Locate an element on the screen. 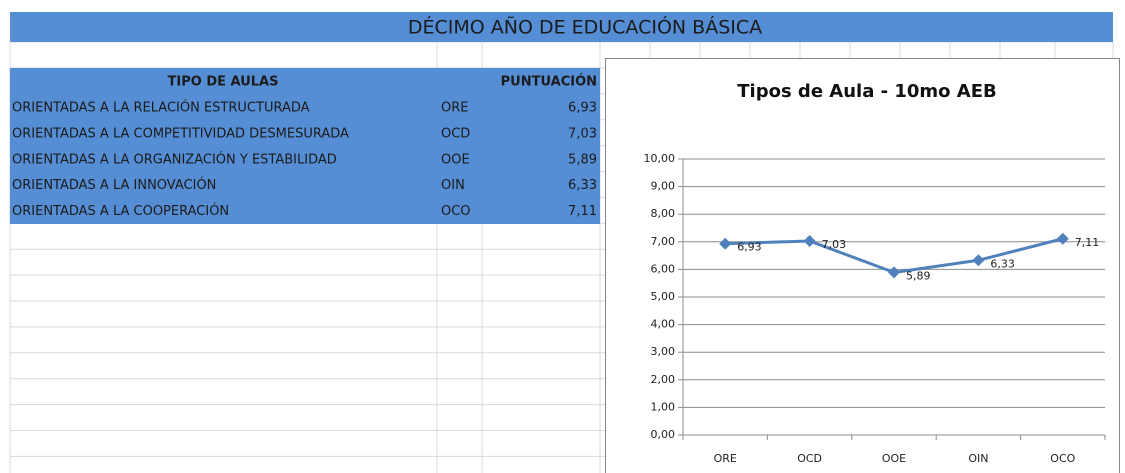  y-tick-label: 0,00 is located at coordinates (663, 434).